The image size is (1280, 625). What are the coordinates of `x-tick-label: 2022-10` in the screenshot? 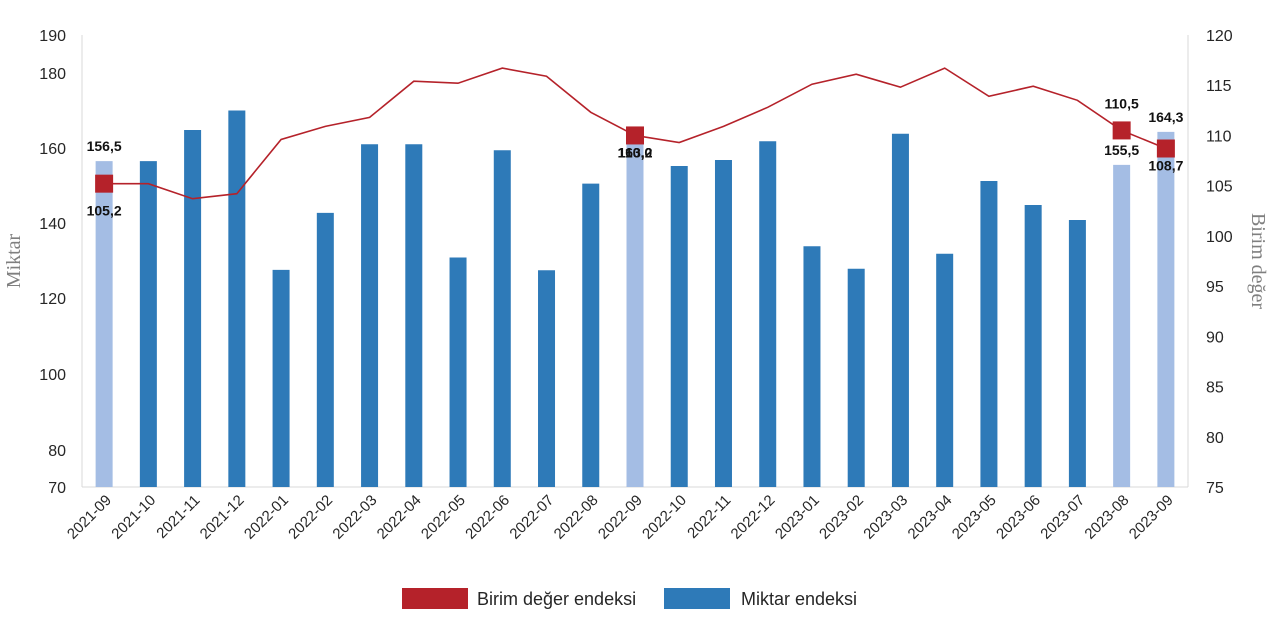 It's located at (664, 517).